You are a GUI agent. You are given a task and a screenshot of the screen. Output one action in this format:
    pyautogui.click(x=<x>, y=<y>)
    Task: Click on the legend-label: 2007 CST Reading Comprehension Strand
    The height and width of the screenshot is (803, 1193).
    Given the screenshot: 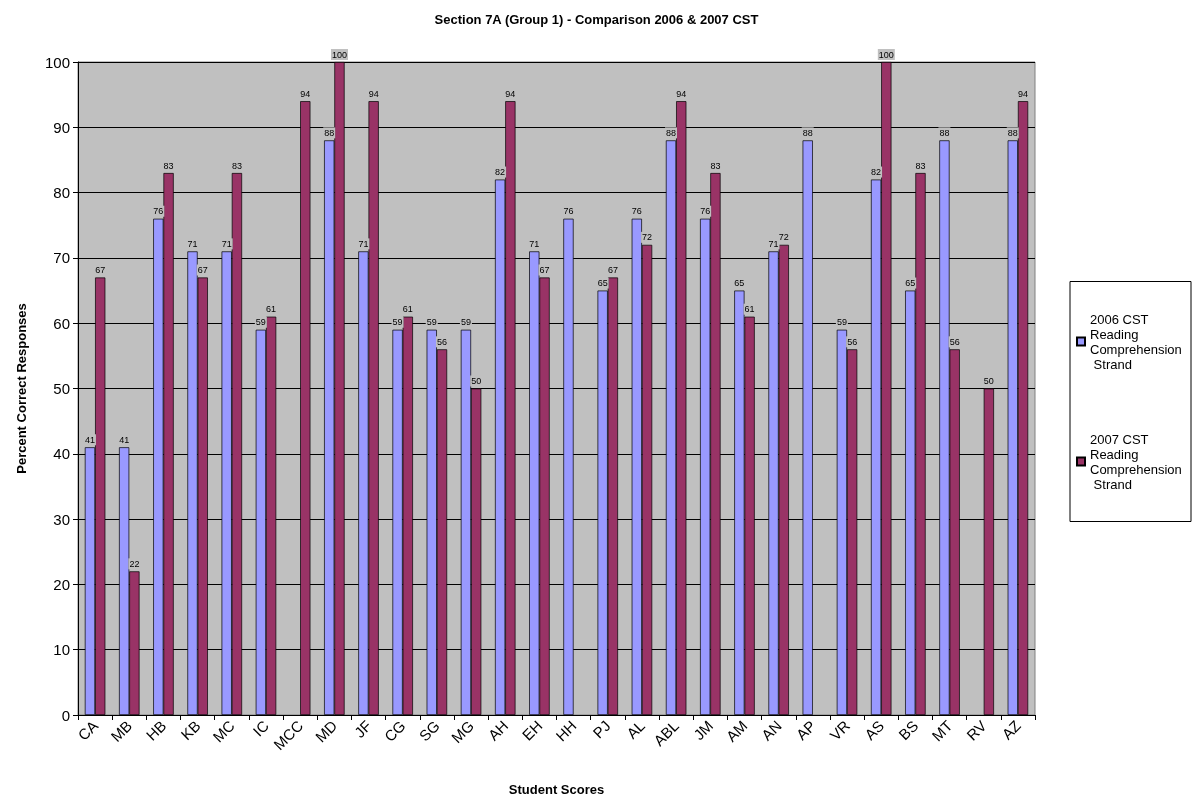 What is the action you would take?
    pyautogui.click(x=1136, y=461)
    